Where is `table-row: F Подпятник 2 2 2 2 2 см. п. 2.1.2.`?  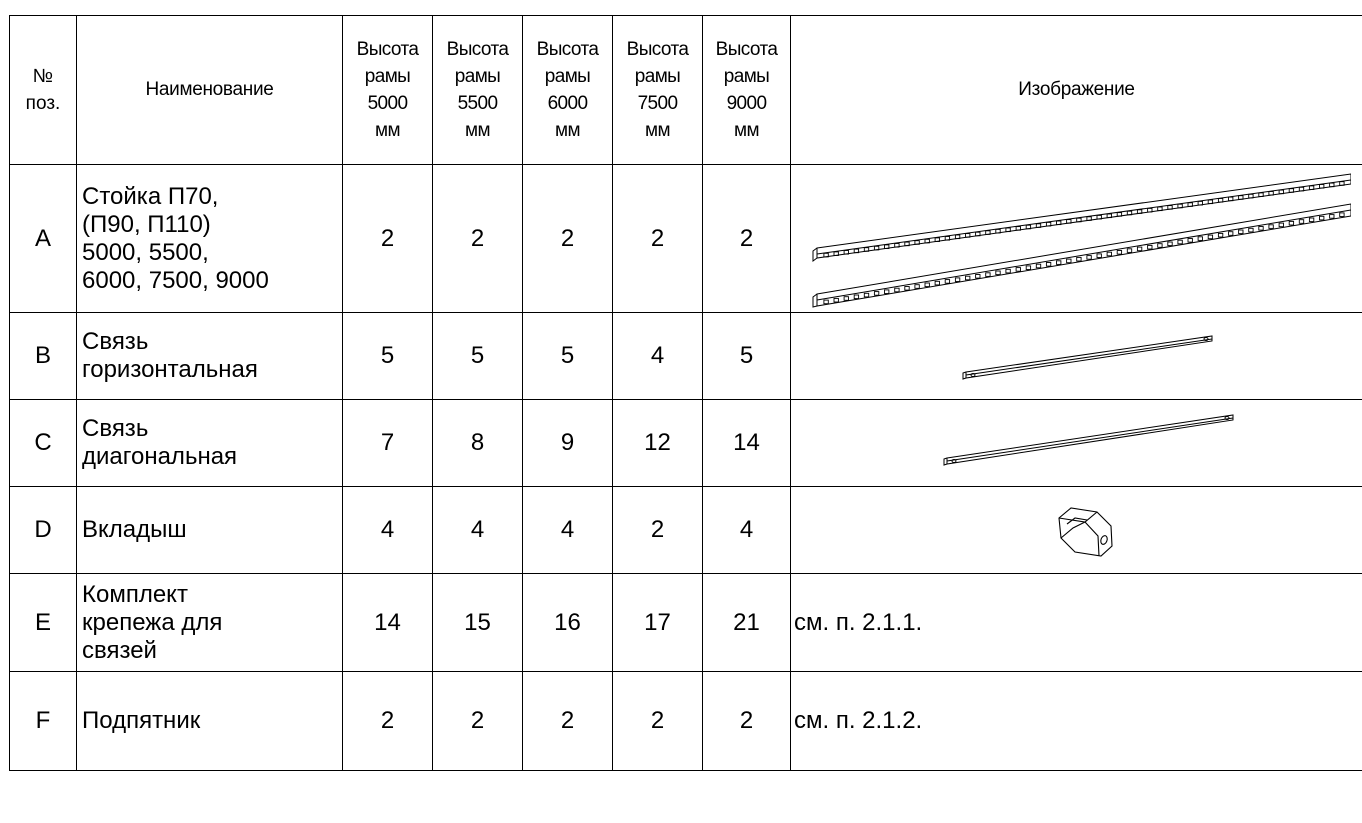
table-row: F Подпятник 2 2 2 2 2 см. п. 2.1.2. is located at coordinates (685, 721).